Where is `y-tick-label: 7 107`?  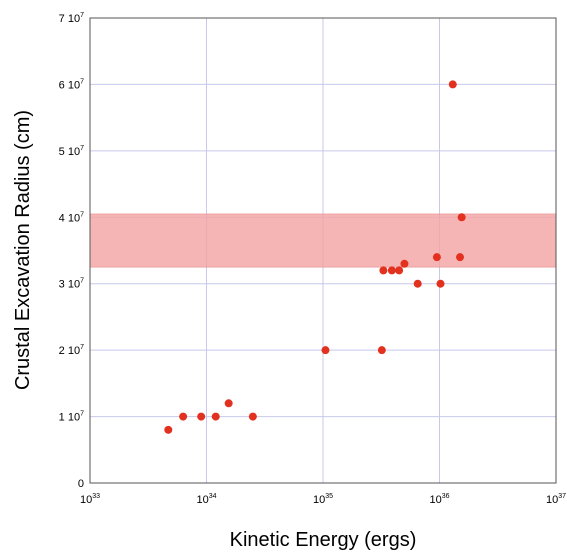 y-tick-label: 7 107 is located at coordinates (71, 18).